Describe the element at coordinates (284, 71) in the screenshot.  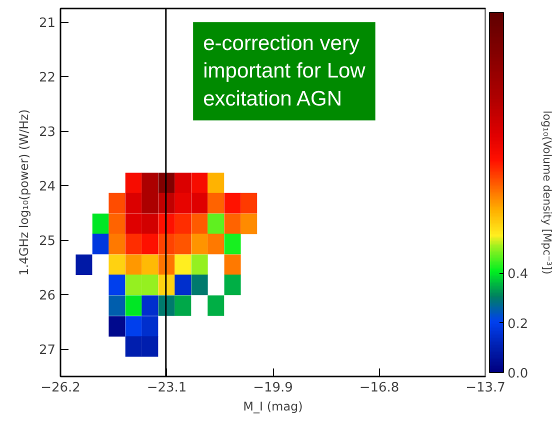
I see `annotation: e-correction very important for Low excitation AGN` at that location.